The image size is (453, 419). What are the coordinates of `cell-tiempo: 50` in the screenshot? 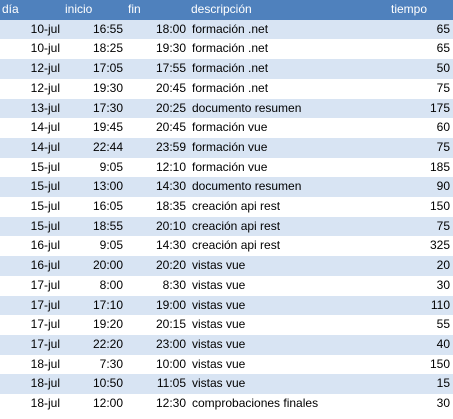 It's located at (421, 69).